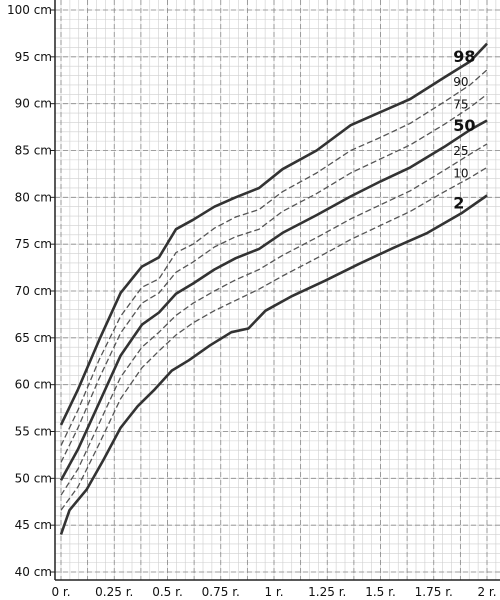 This screenshot has height=600, width=500. I want to click on series-label-p50: 50, so click(464, 125).